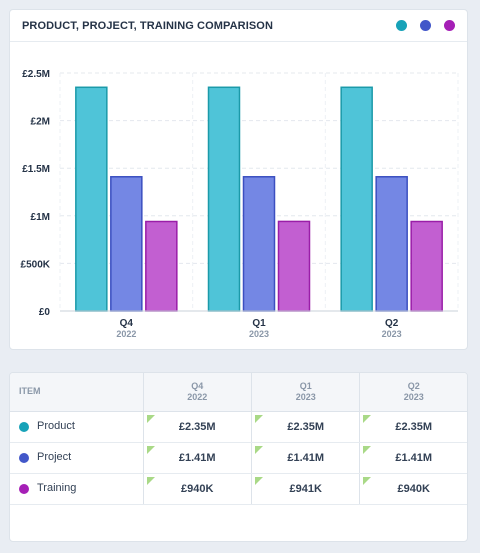 The image size is (480, 553). Describe the element at coordinates (126, 334) in the screenshot. I see `x-tick-sublabel: 2022` at that location.